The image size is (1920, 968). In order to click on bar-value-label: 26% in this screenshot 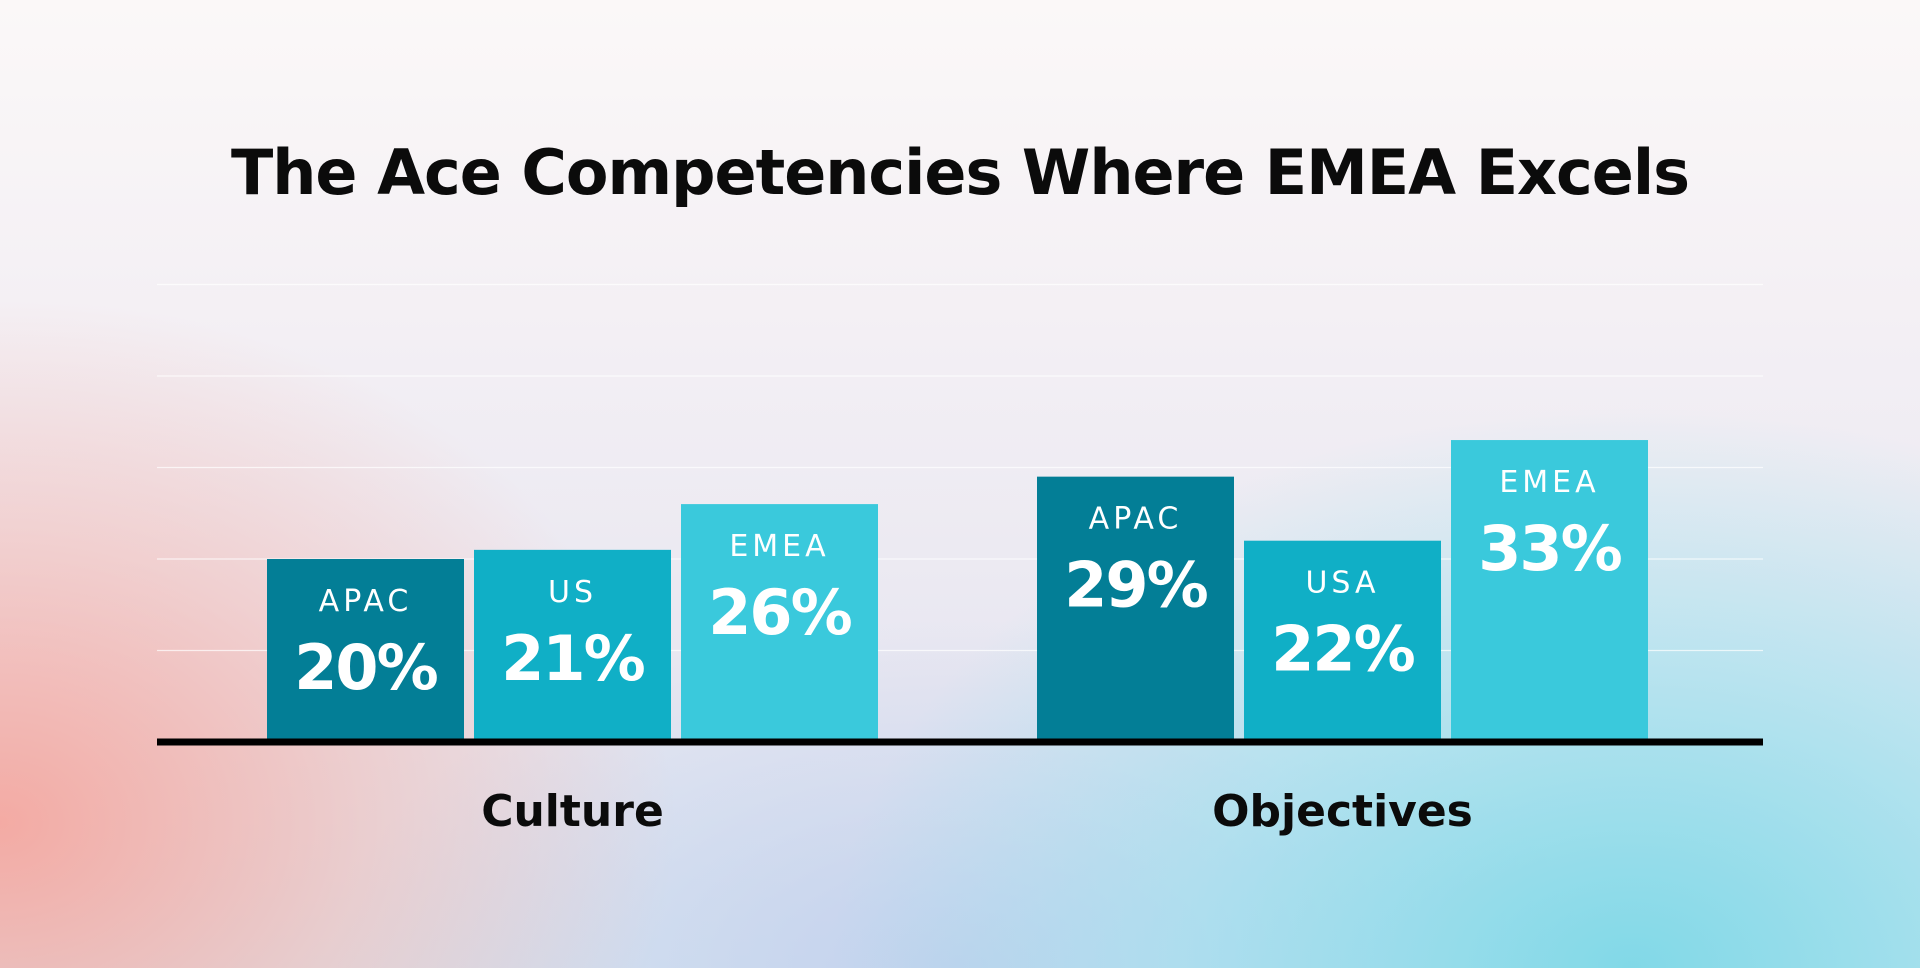, I will do `click(779, 612)`.